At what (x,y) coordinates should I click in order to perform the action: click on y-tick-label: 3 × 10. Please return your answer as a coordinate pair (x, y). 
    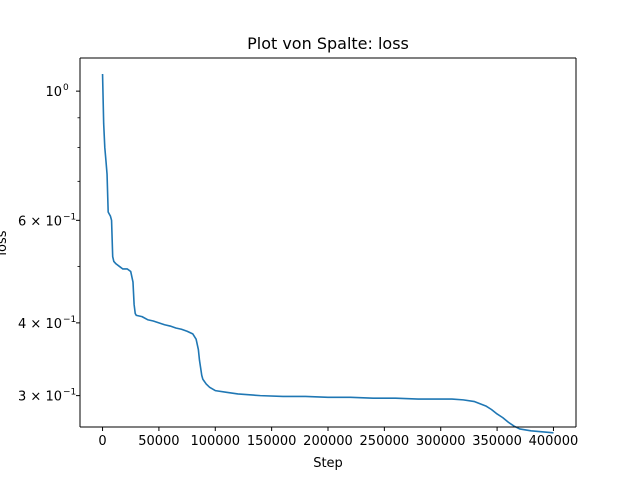
    Looking at the image, I should click on (40, 397).